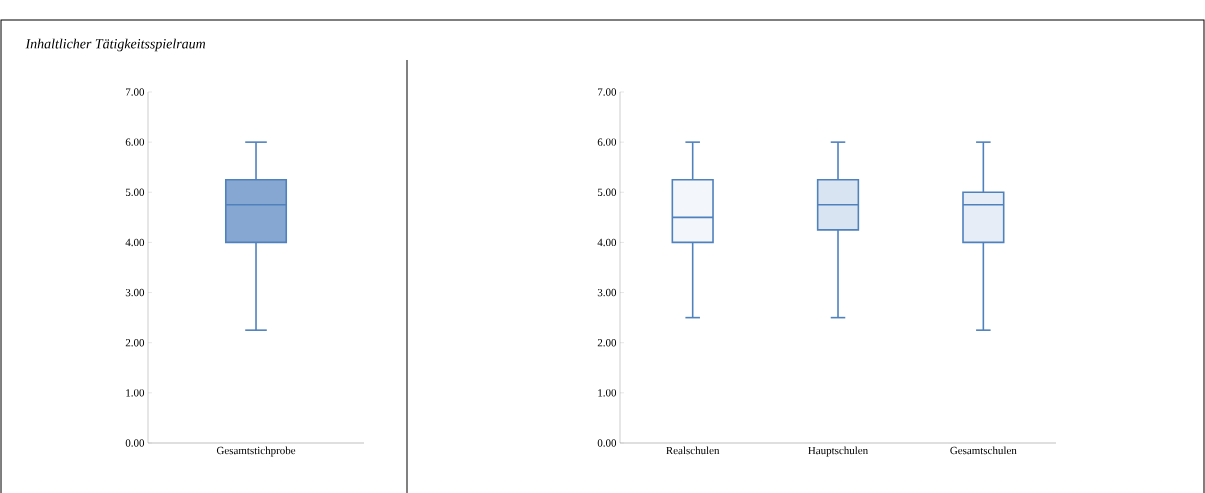 This screenshot has width=1205, height=493. What do you see at coordinates (256, 451) in the screenshot?
I see `x-tick-label: Gesamtstichprobe` at bounding box center [256, 451].